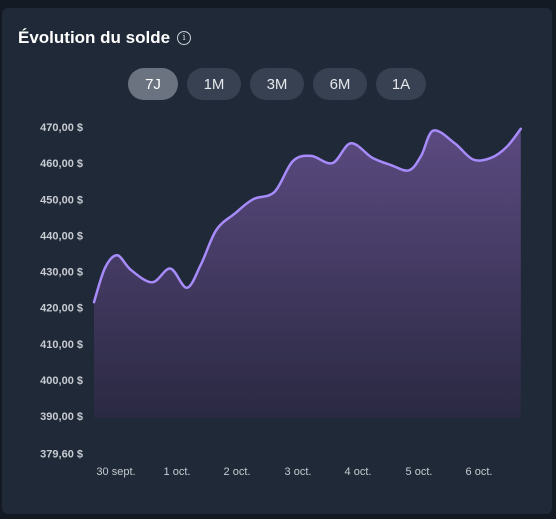  I want to click on tab-1m: 1M, so click(214, 84).